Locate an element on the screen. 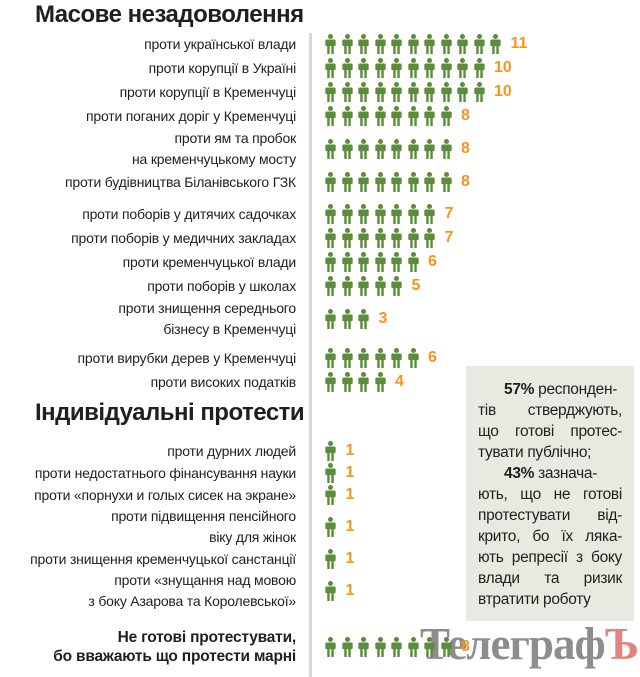 The height and width of the screenshot is (677, 640). pictogram-icons: 8 is located at coordinates (390, 647).